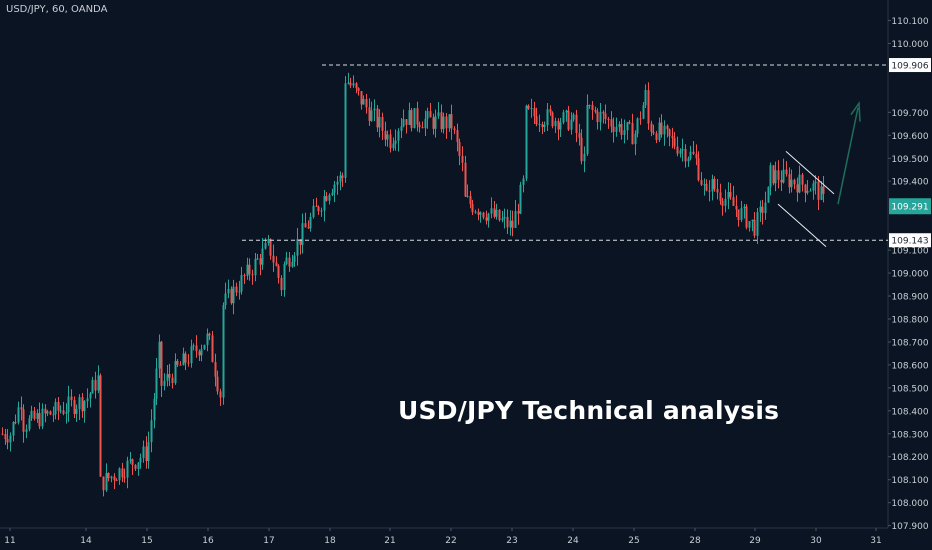 The width and height of the screenshot is (932, 550). I want to click on x-tick-label: 16, so click(208, 541).